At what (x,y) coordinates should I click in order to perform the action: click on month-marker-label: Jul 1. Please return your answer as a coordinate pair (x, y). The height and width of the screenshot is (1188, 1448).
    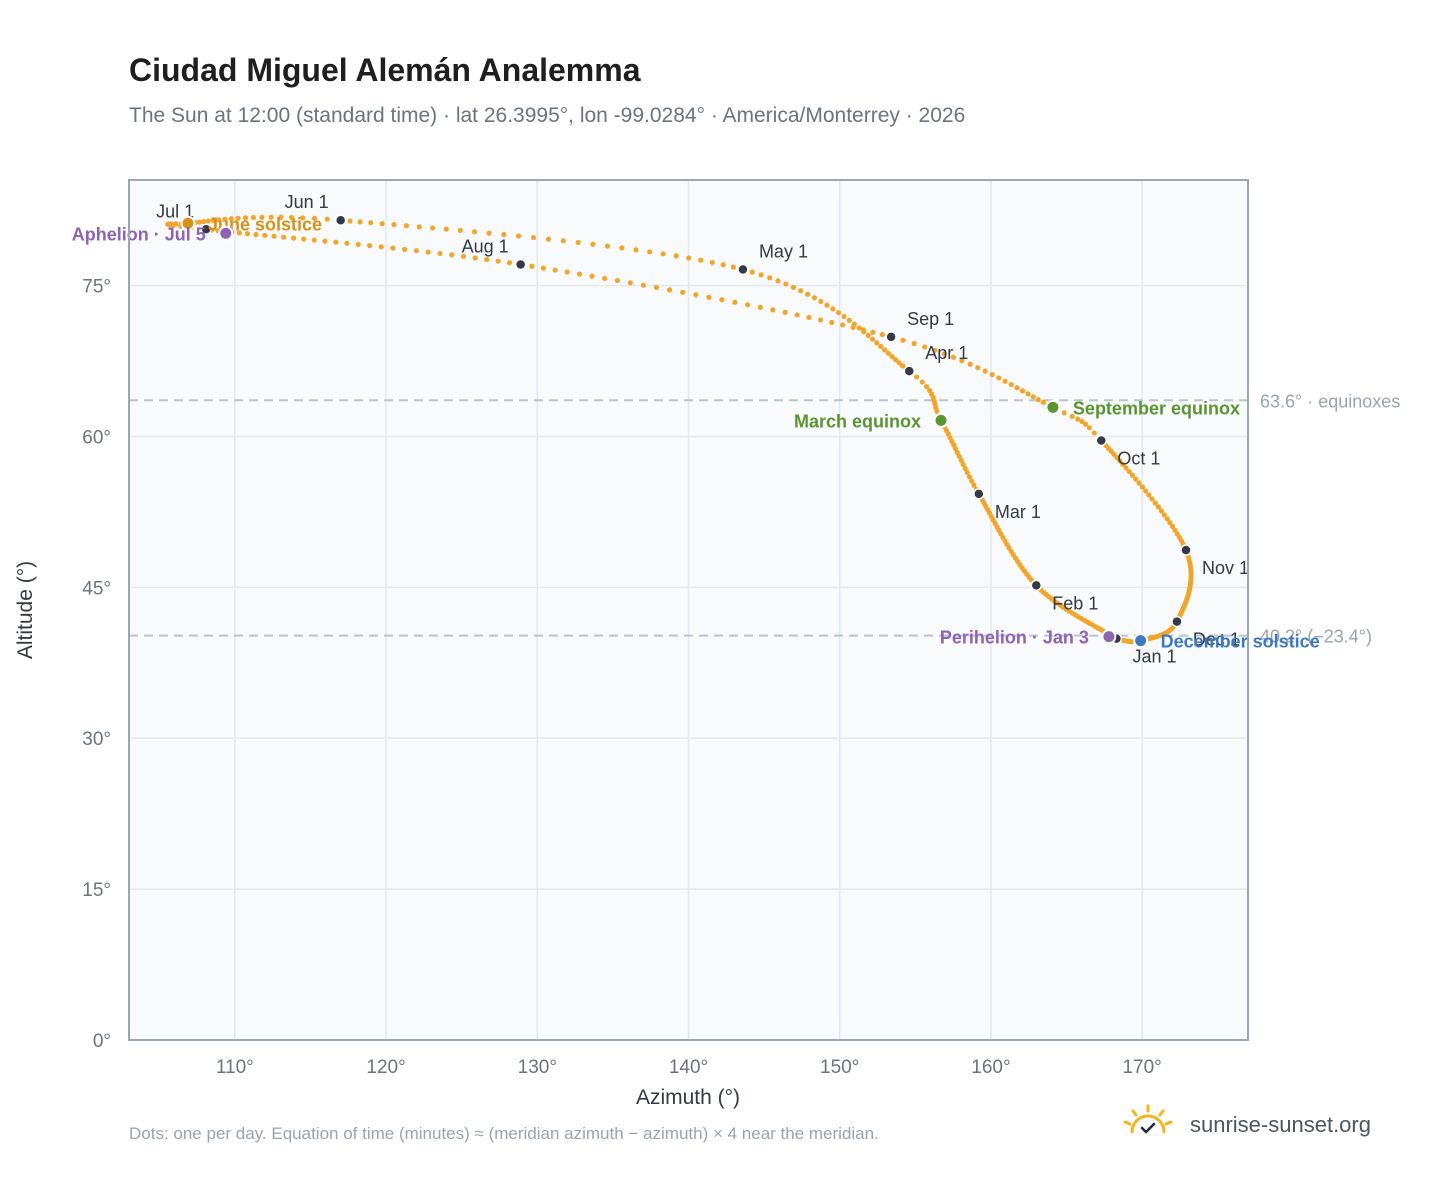
    Looking at the image, I should click on (175, 211).